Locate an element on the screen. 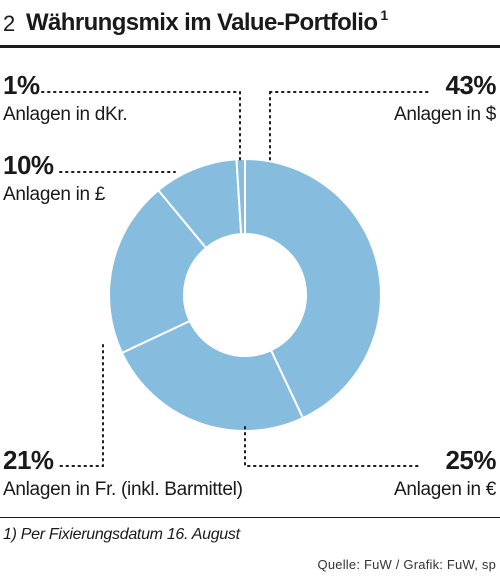  top-rule is located at coordinates (250, 46).